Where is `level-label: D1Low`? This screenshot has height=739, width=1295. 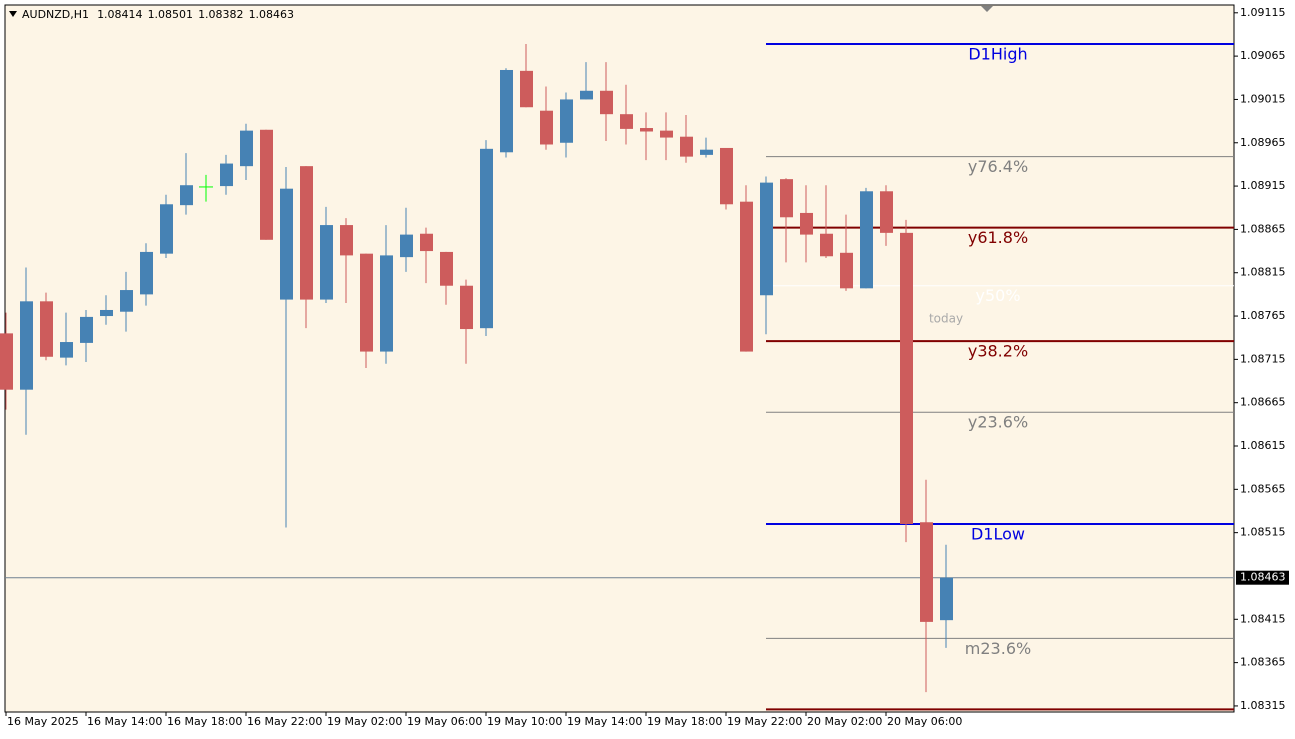 level-label: D1Low is located at coordinates (998, 533).